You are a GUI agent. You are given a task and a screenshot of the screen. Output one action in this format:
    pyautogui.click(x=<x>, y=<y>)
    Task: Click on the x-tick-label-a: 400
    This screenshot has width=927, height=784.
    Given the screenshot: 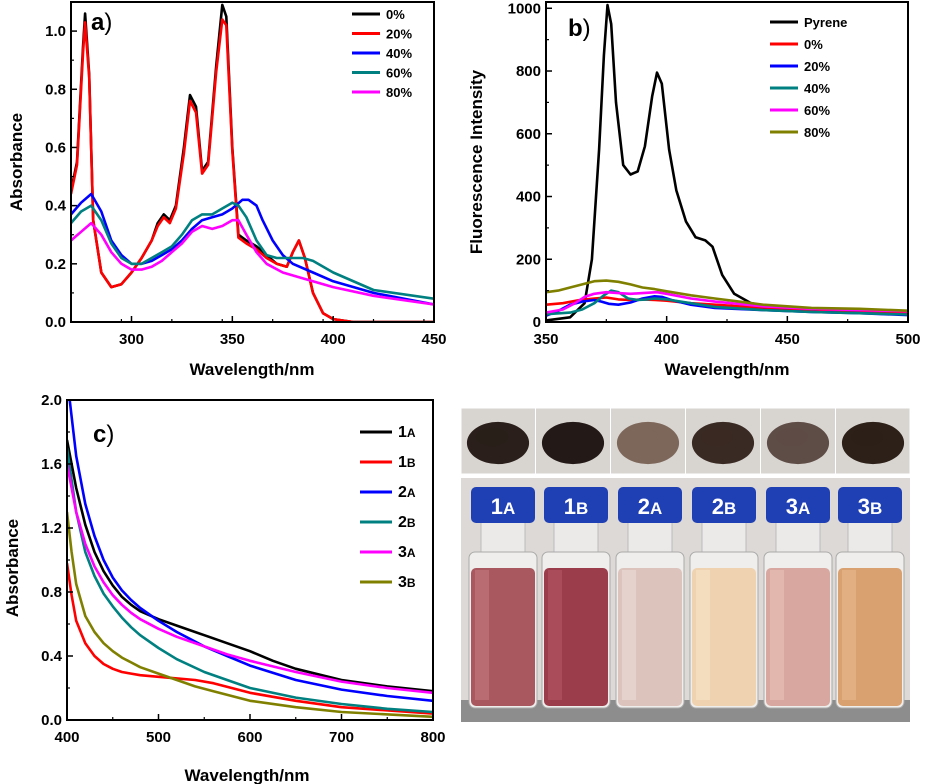 What is the action you would take?
    pyautogui.click(x=333, y=339)
    